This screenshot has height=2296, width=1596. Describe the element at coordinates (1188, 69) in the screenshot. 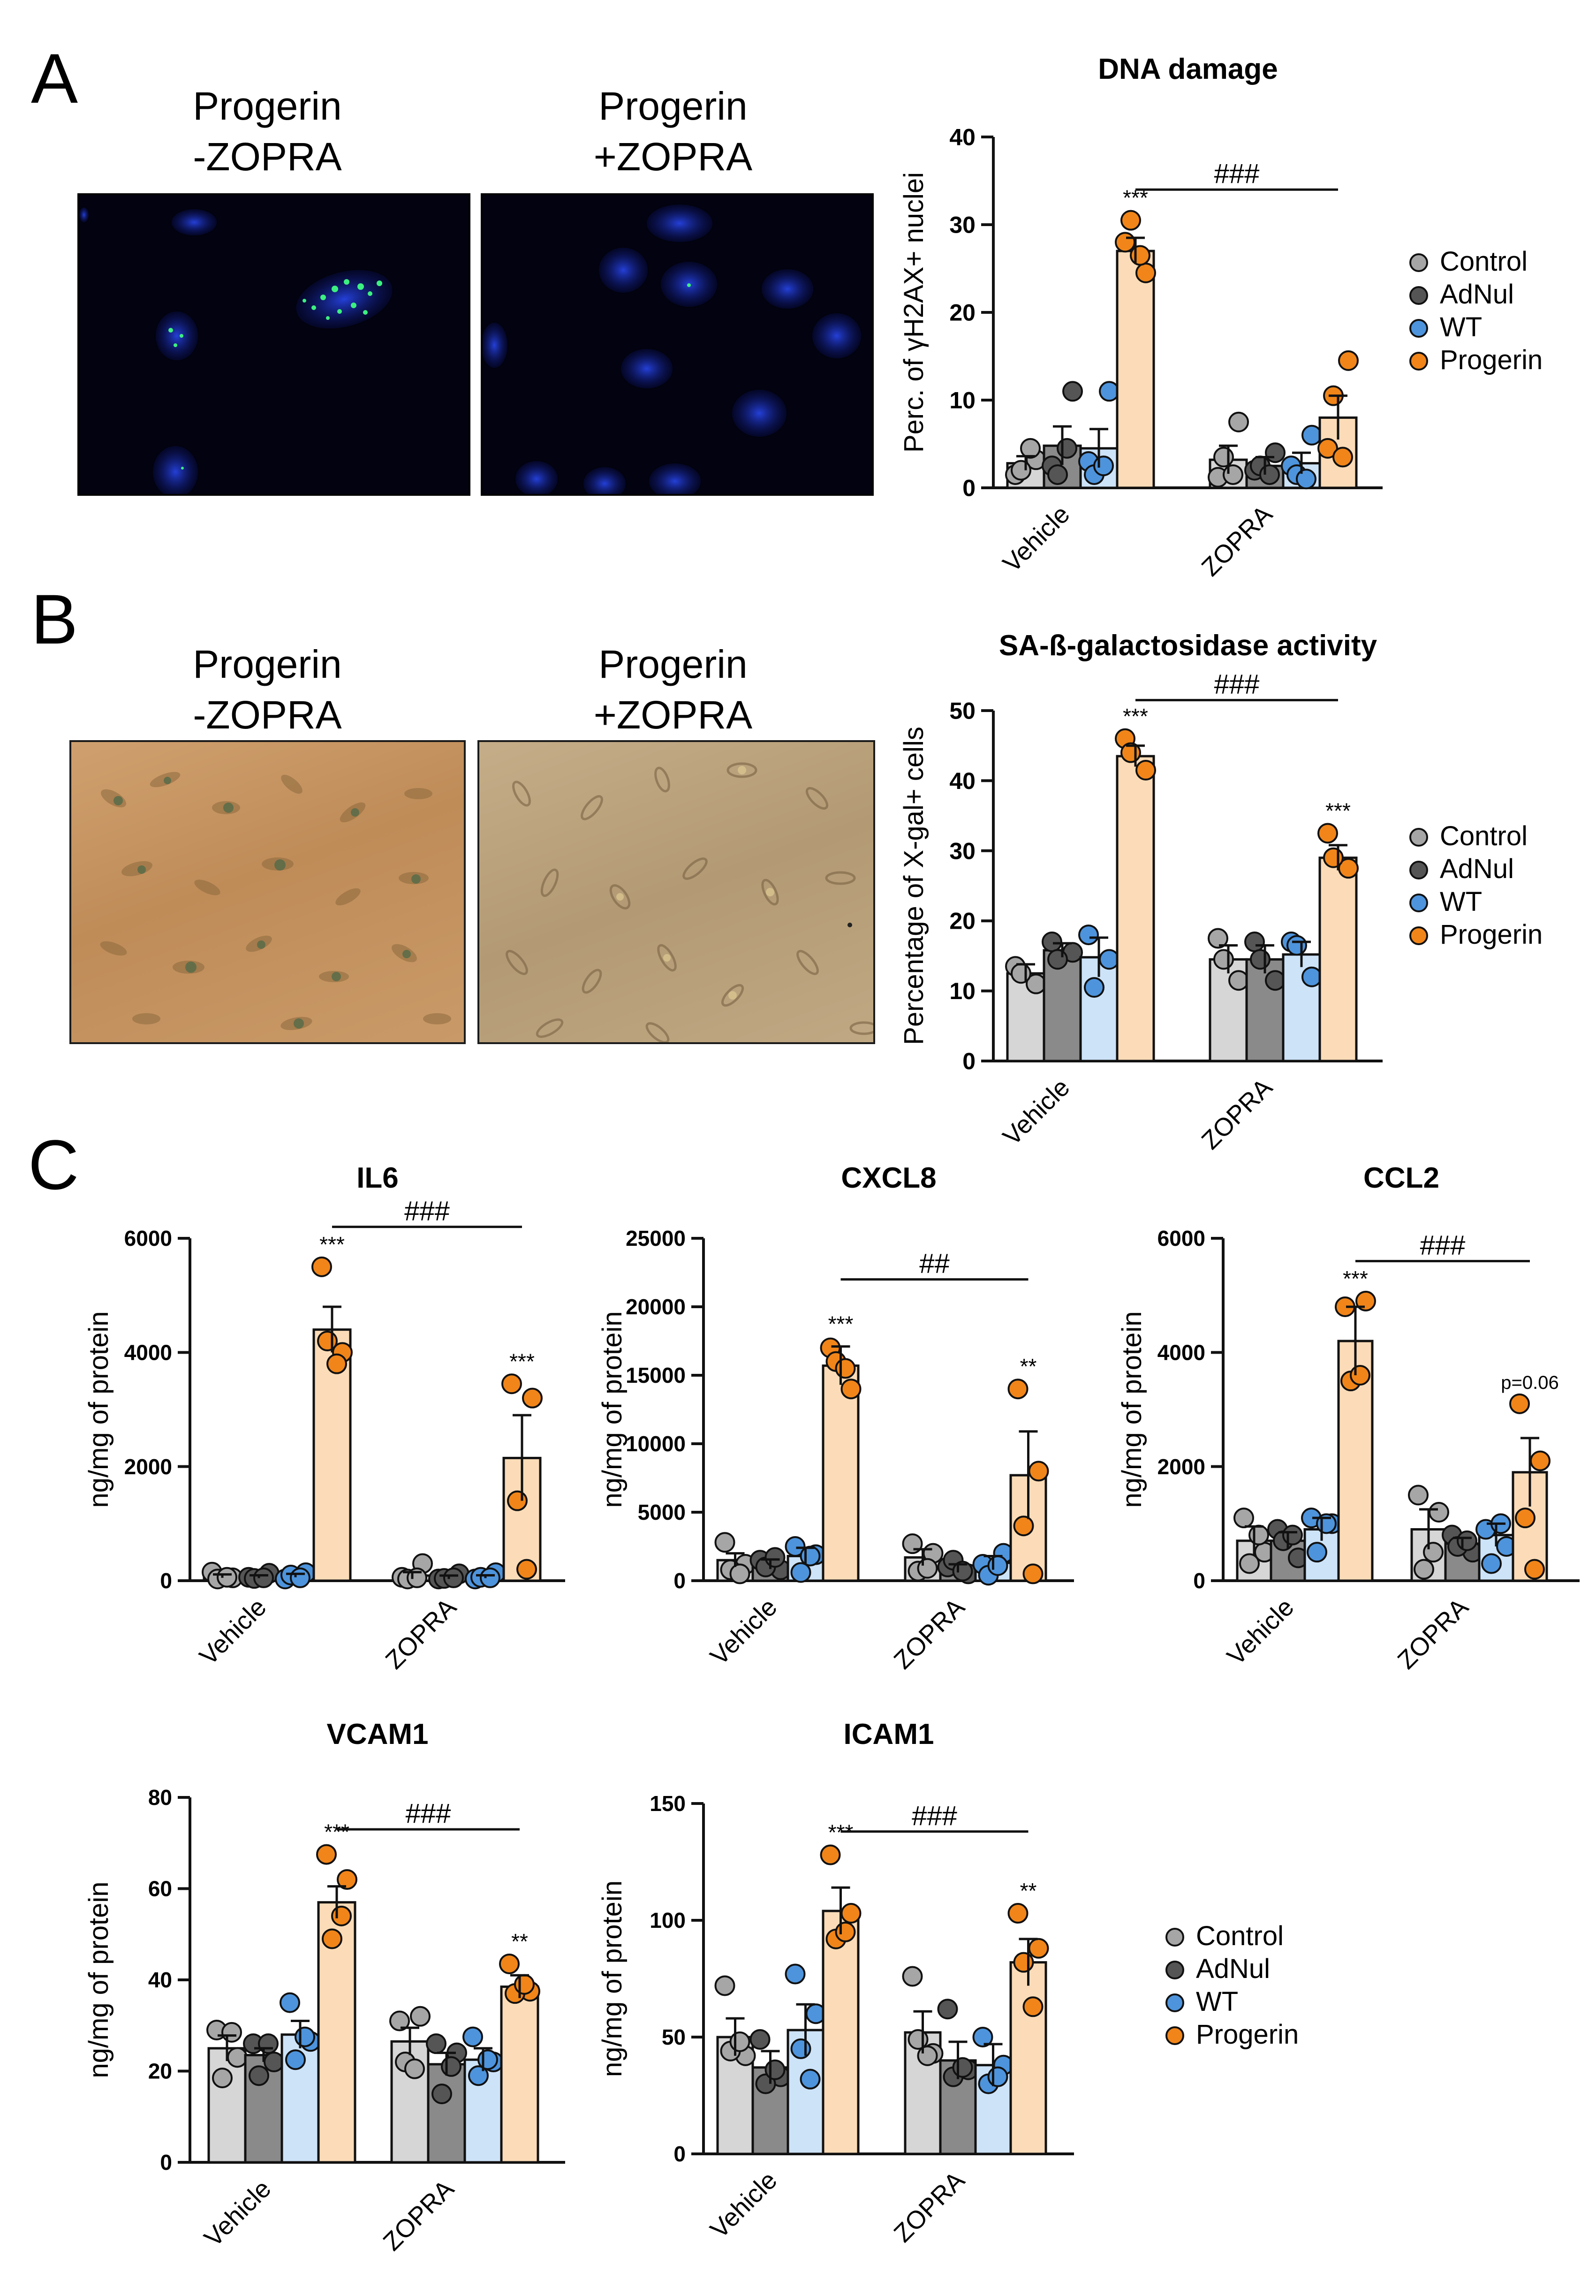

I see `chart-title: DNA damage` at that location.